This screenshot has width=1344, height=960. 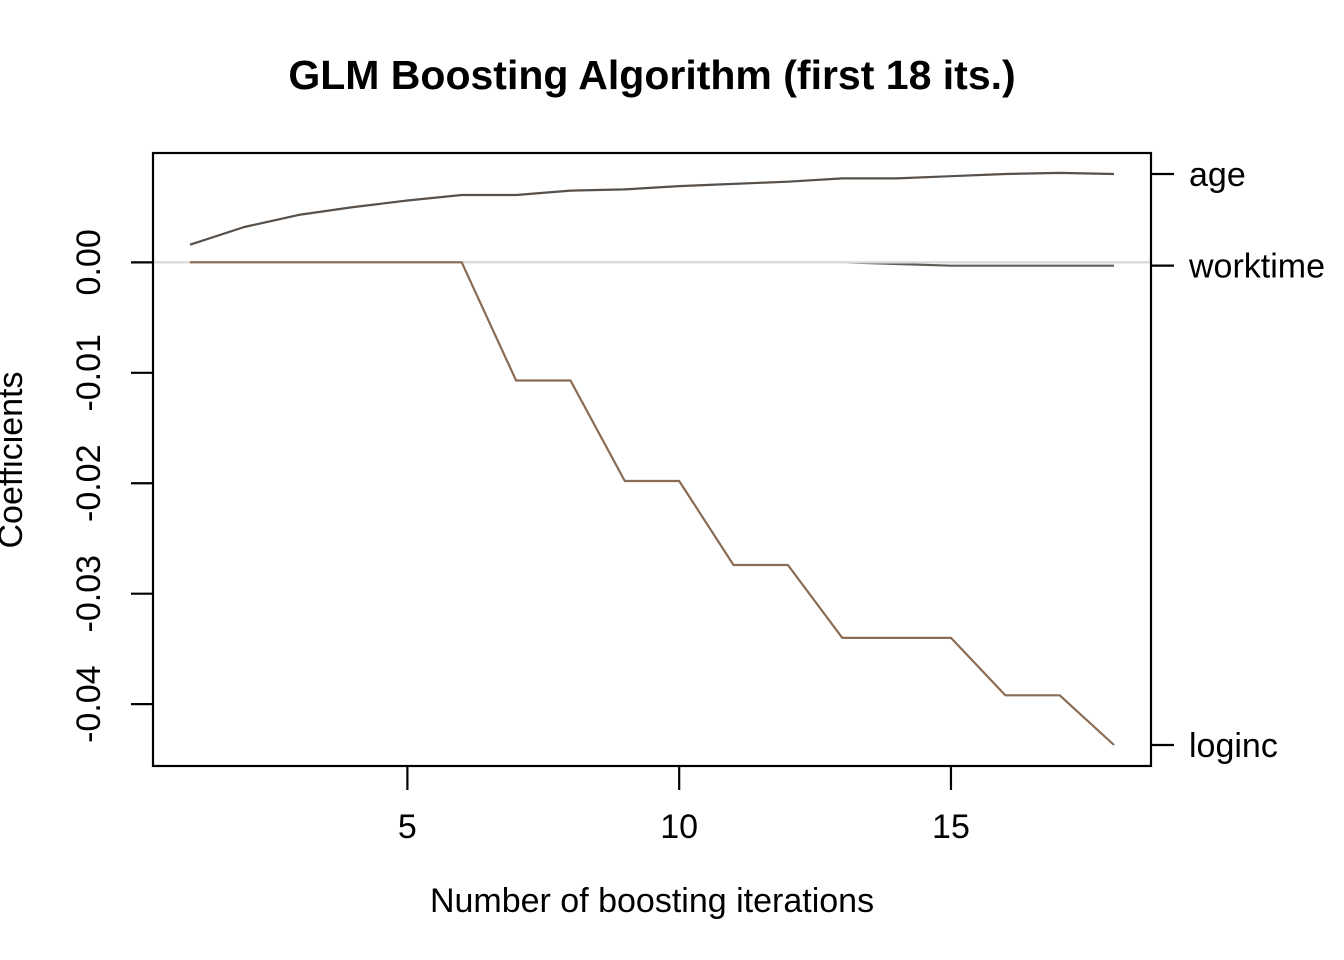 What do you see at coordinates (1233, 746) in the screenshot?
I see `series-label-loginc: loginc` at bounding box center [1233, 746].